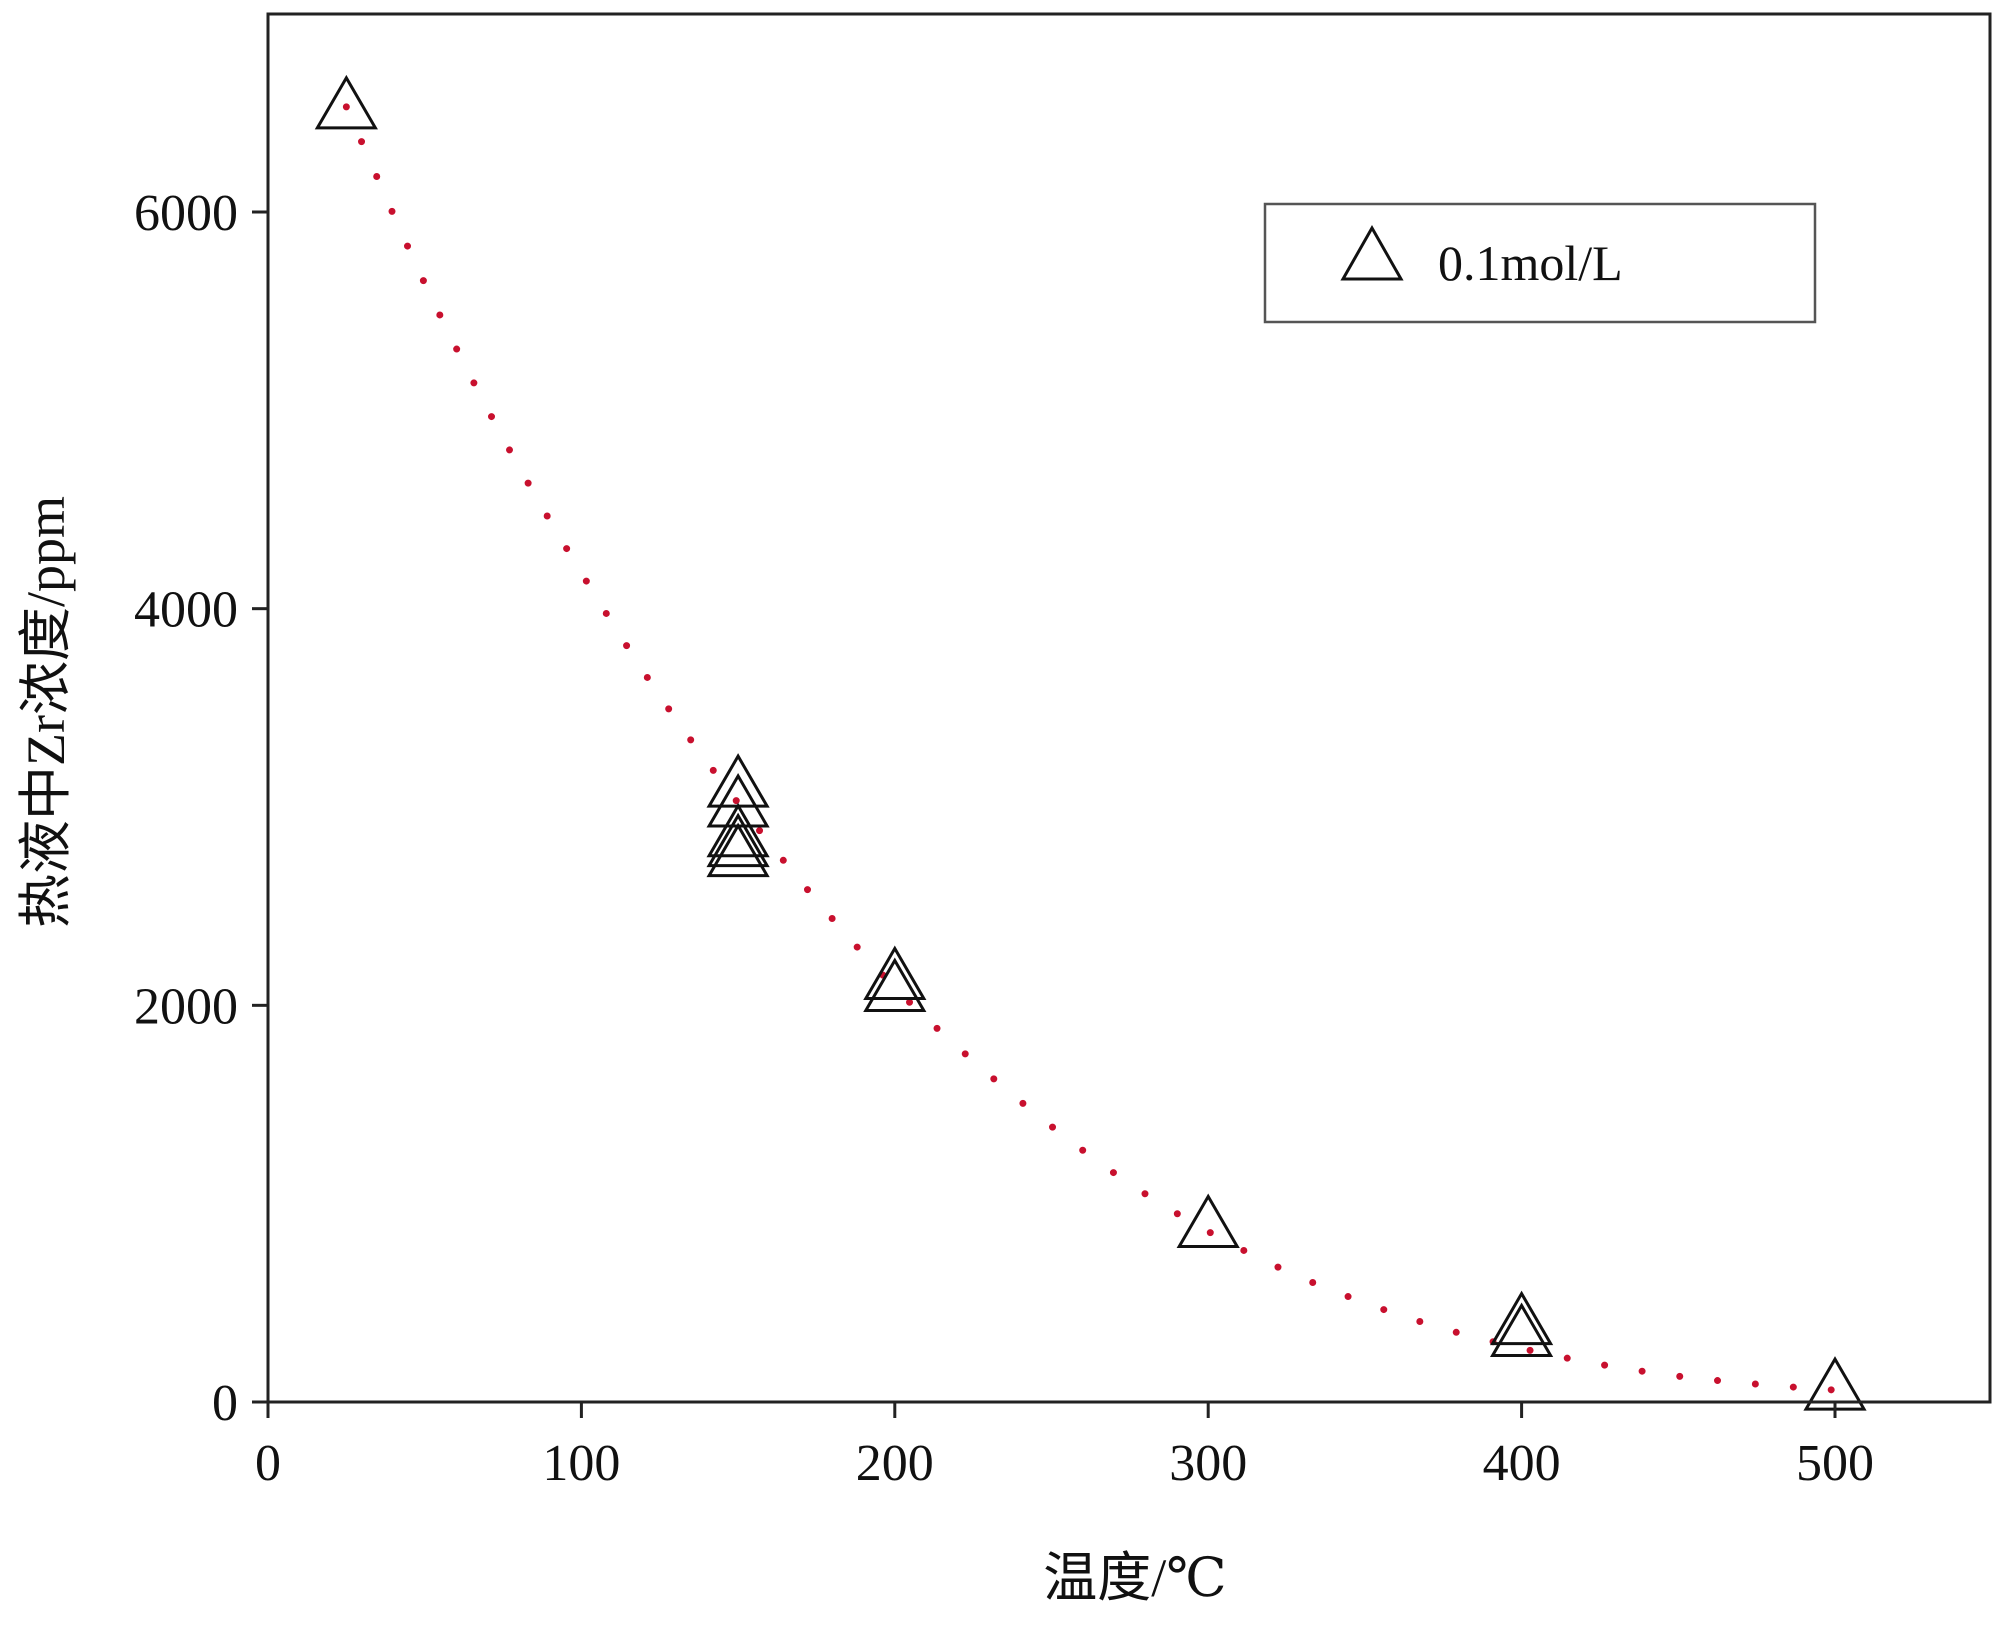 Image resolution: width=2000 pixels, height=1629 pixels. What do you see at coordinates (1122, 1446) in the screenshot?
I see `x-axis: 0 100 200 300 400 500` at bounding box center [1122, 1446].